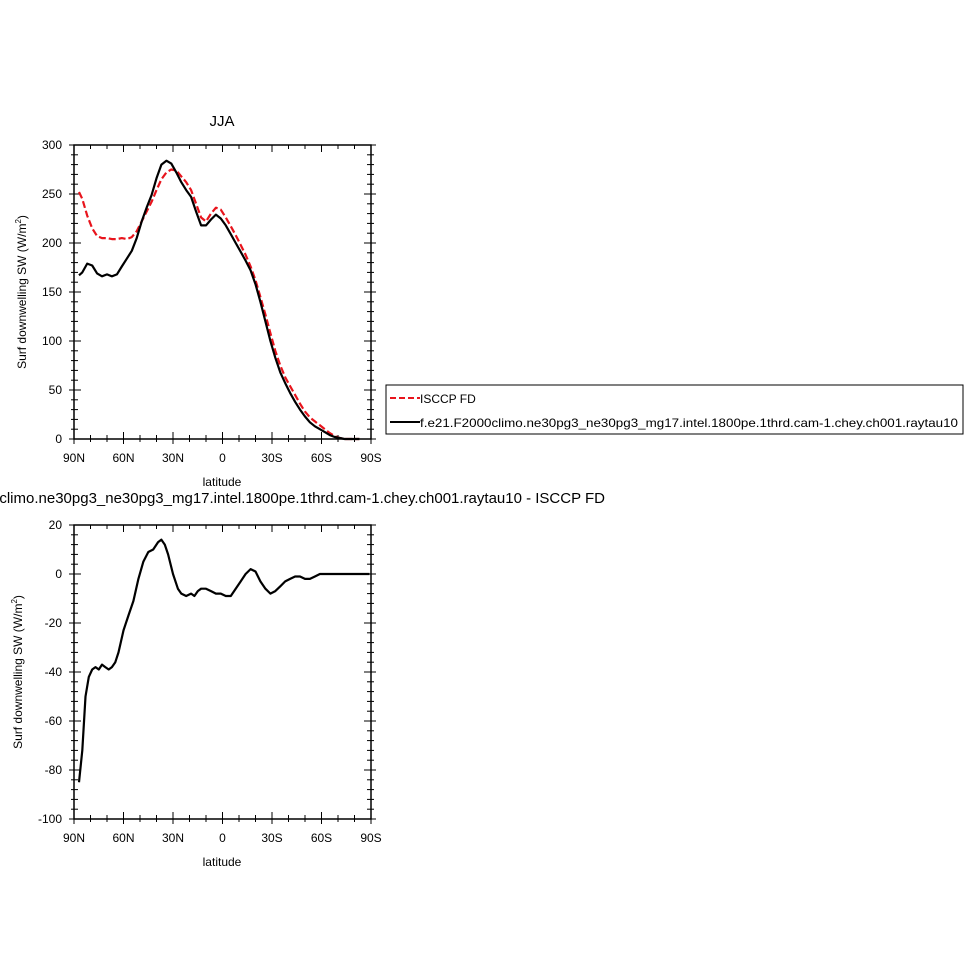  I want to click on top-panel-y-tick-label: 300, so click(52, 145).